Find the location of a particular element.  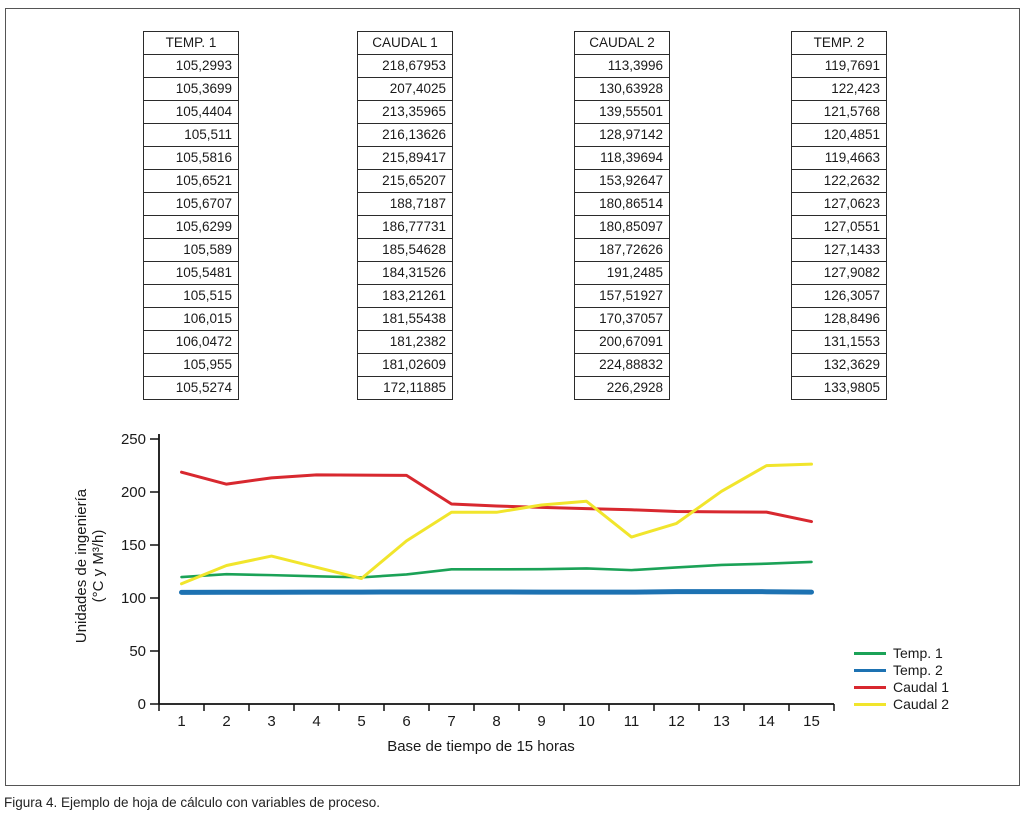

legend-item-temp-2: Temp. 2 is located at coordinates (934, 670).